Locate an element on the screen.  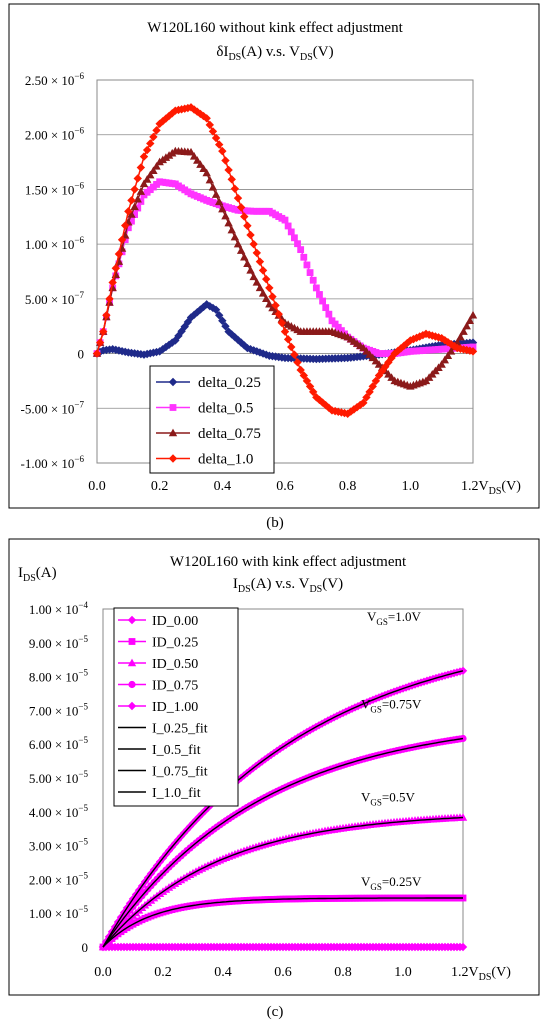
chart-c-legend-label: I_0.75_fit is located at coordinates (180, 772).